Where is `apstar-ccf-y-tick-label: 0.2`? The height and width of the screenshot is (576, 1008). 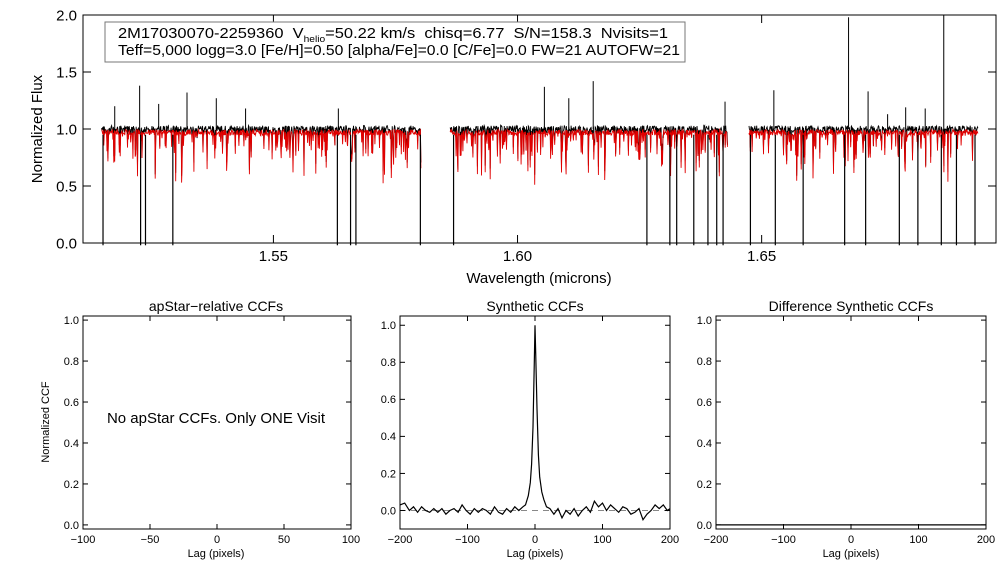
apstar-ccf-y-tick-label: 0.2 is located at coordinates (71, 485).